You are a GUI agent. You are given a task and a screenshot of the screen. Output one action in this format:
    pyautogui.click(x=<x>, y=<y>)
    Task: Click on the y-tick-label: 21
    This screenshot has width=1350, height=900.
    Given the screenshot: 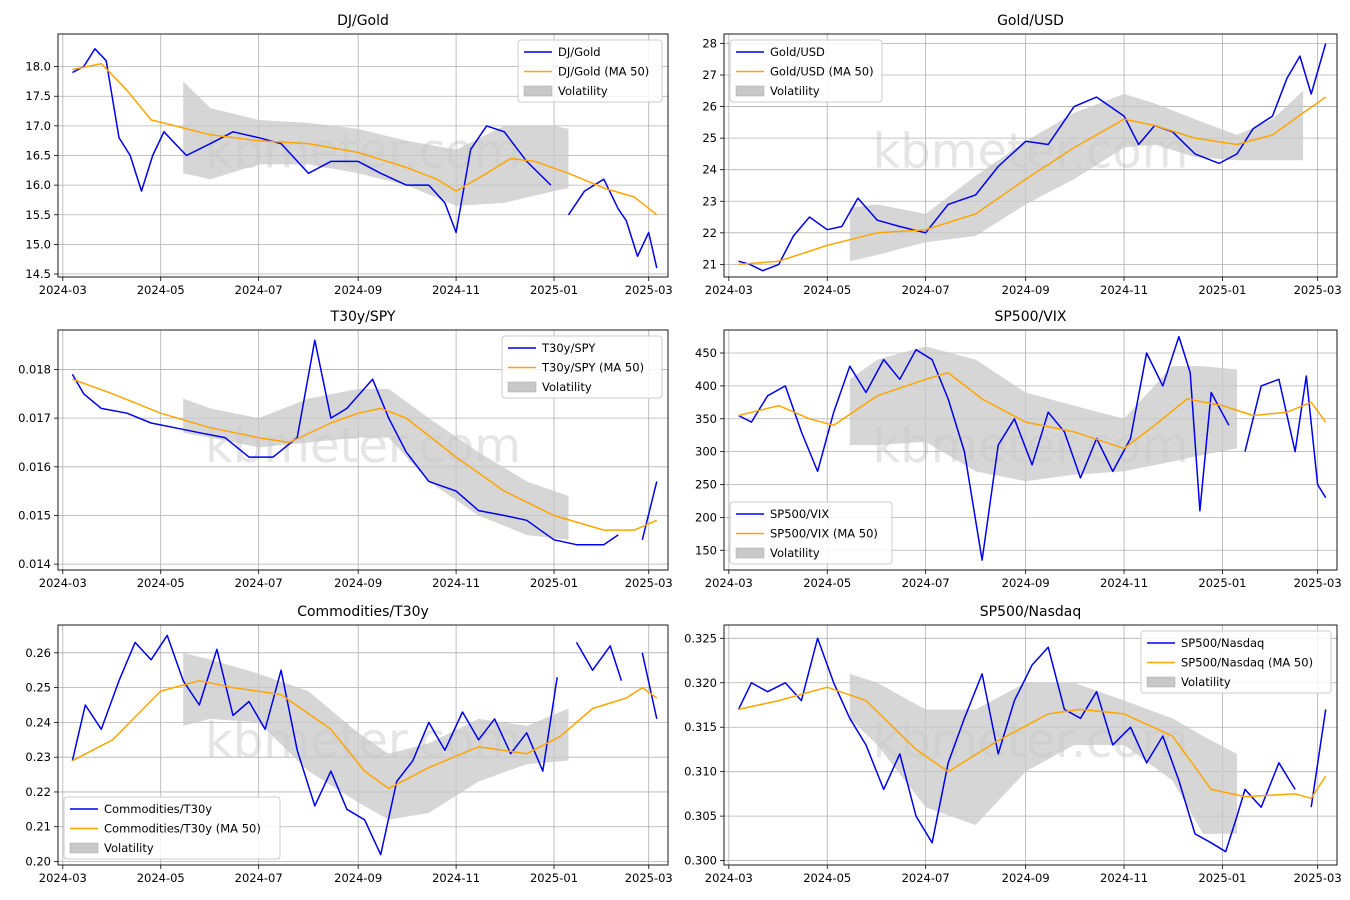 What is the action you would take?
    pyautogui.click(x=709, y=264)
    